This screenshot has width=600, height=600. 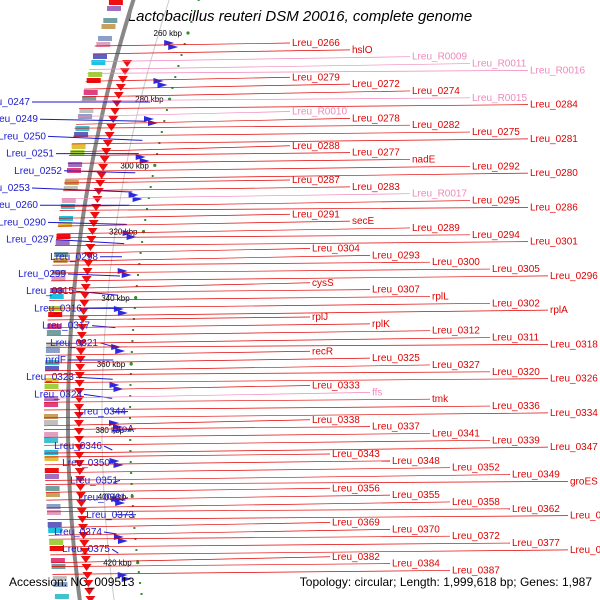 What do you see at coordinates (102, 412) in the screenshot?
I see `forward-gene-label: Lreu_0344` at bounding box center [102, 412].